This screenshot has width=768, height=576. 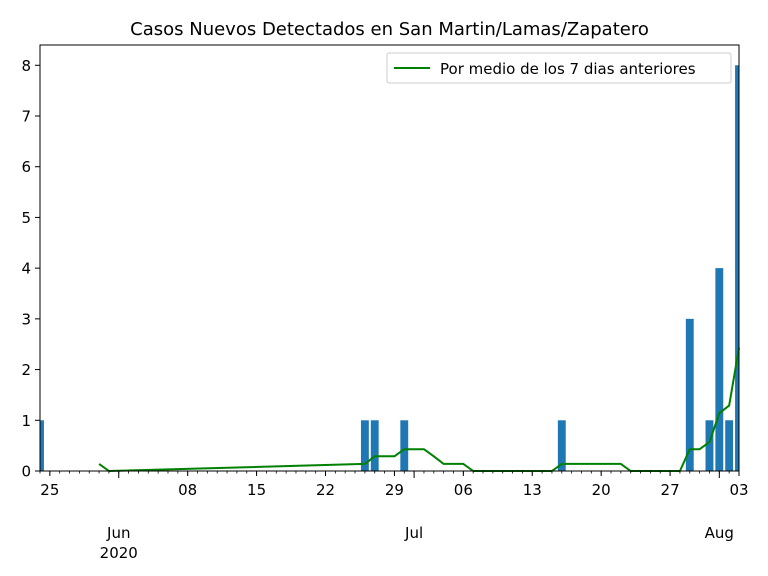 What do you see at coordinates (719, 533) in the screenshot?
I see `x-month-label: Aug` at bounding box center [719, 533].